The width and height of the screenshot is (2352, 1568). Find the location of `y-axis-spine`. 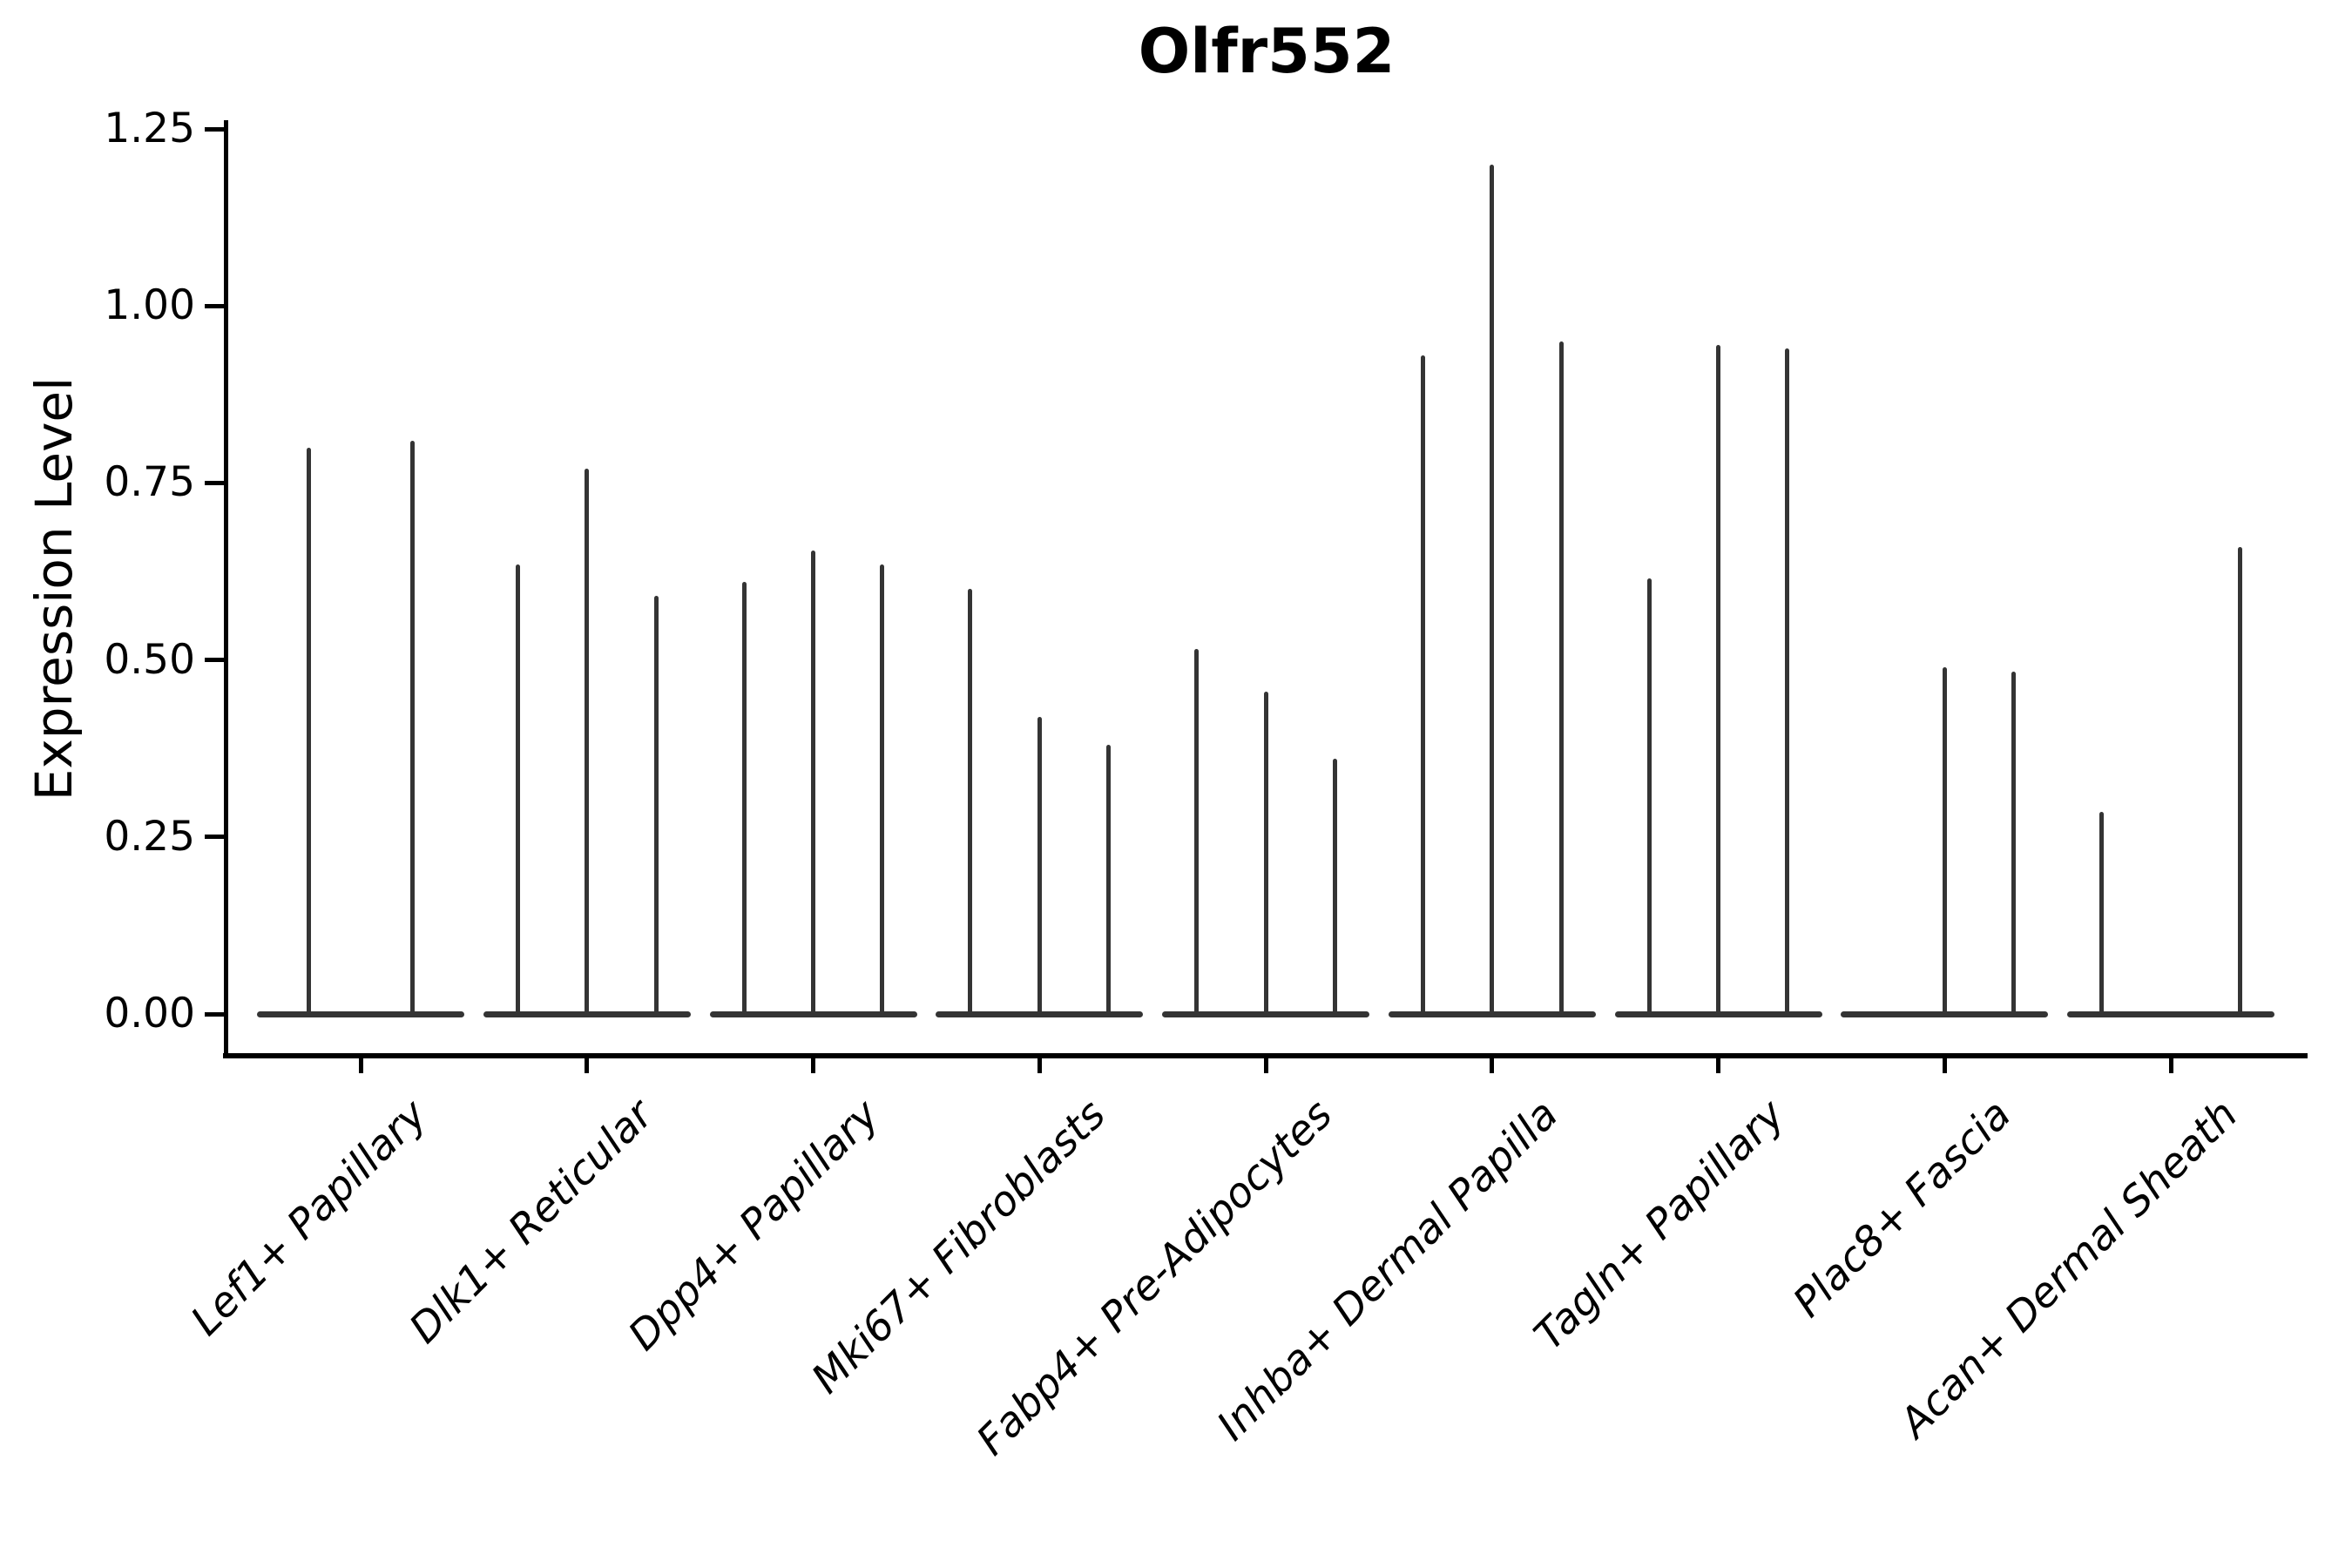

y-axis-spine is located at coordinates (226, 589).